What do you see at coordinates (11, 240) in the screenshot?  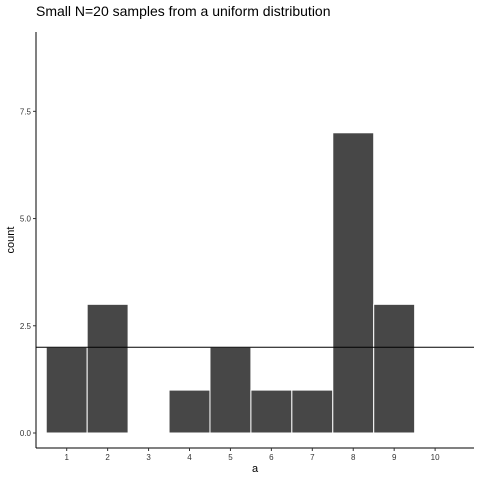 I see `y-axis-title: count` at bounding box center [11, 240].